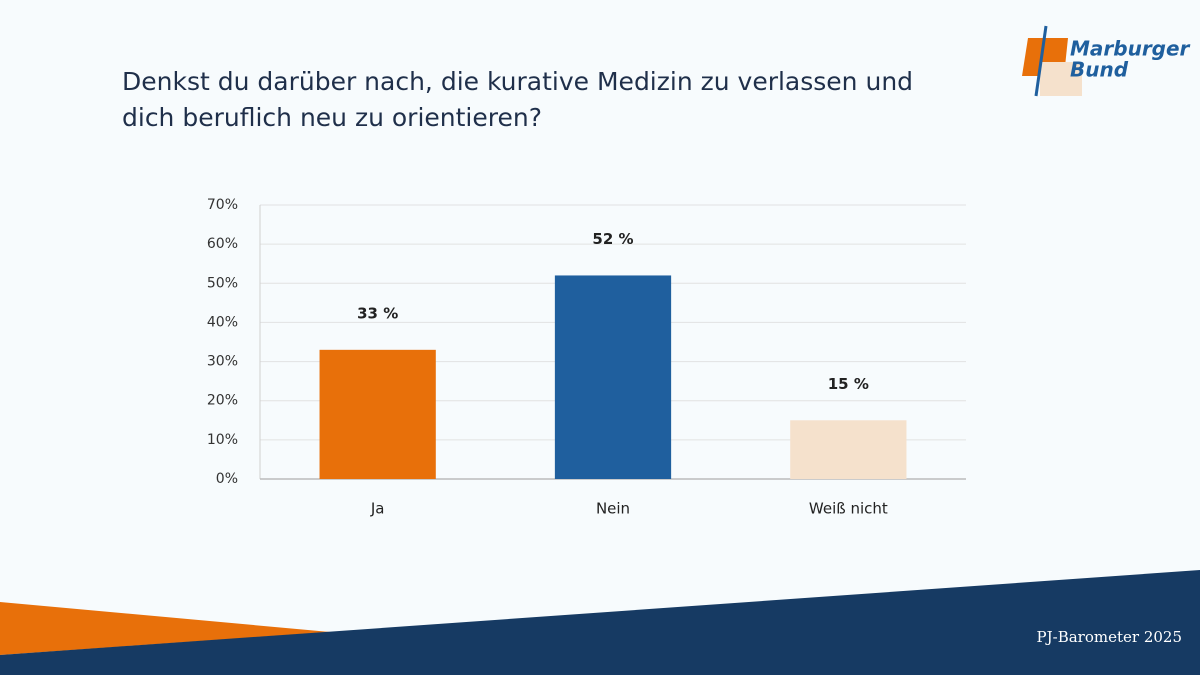  Describe the element at coordinates (1099, 70) in the screenshot. I see `logo-text: Bund` at that location.